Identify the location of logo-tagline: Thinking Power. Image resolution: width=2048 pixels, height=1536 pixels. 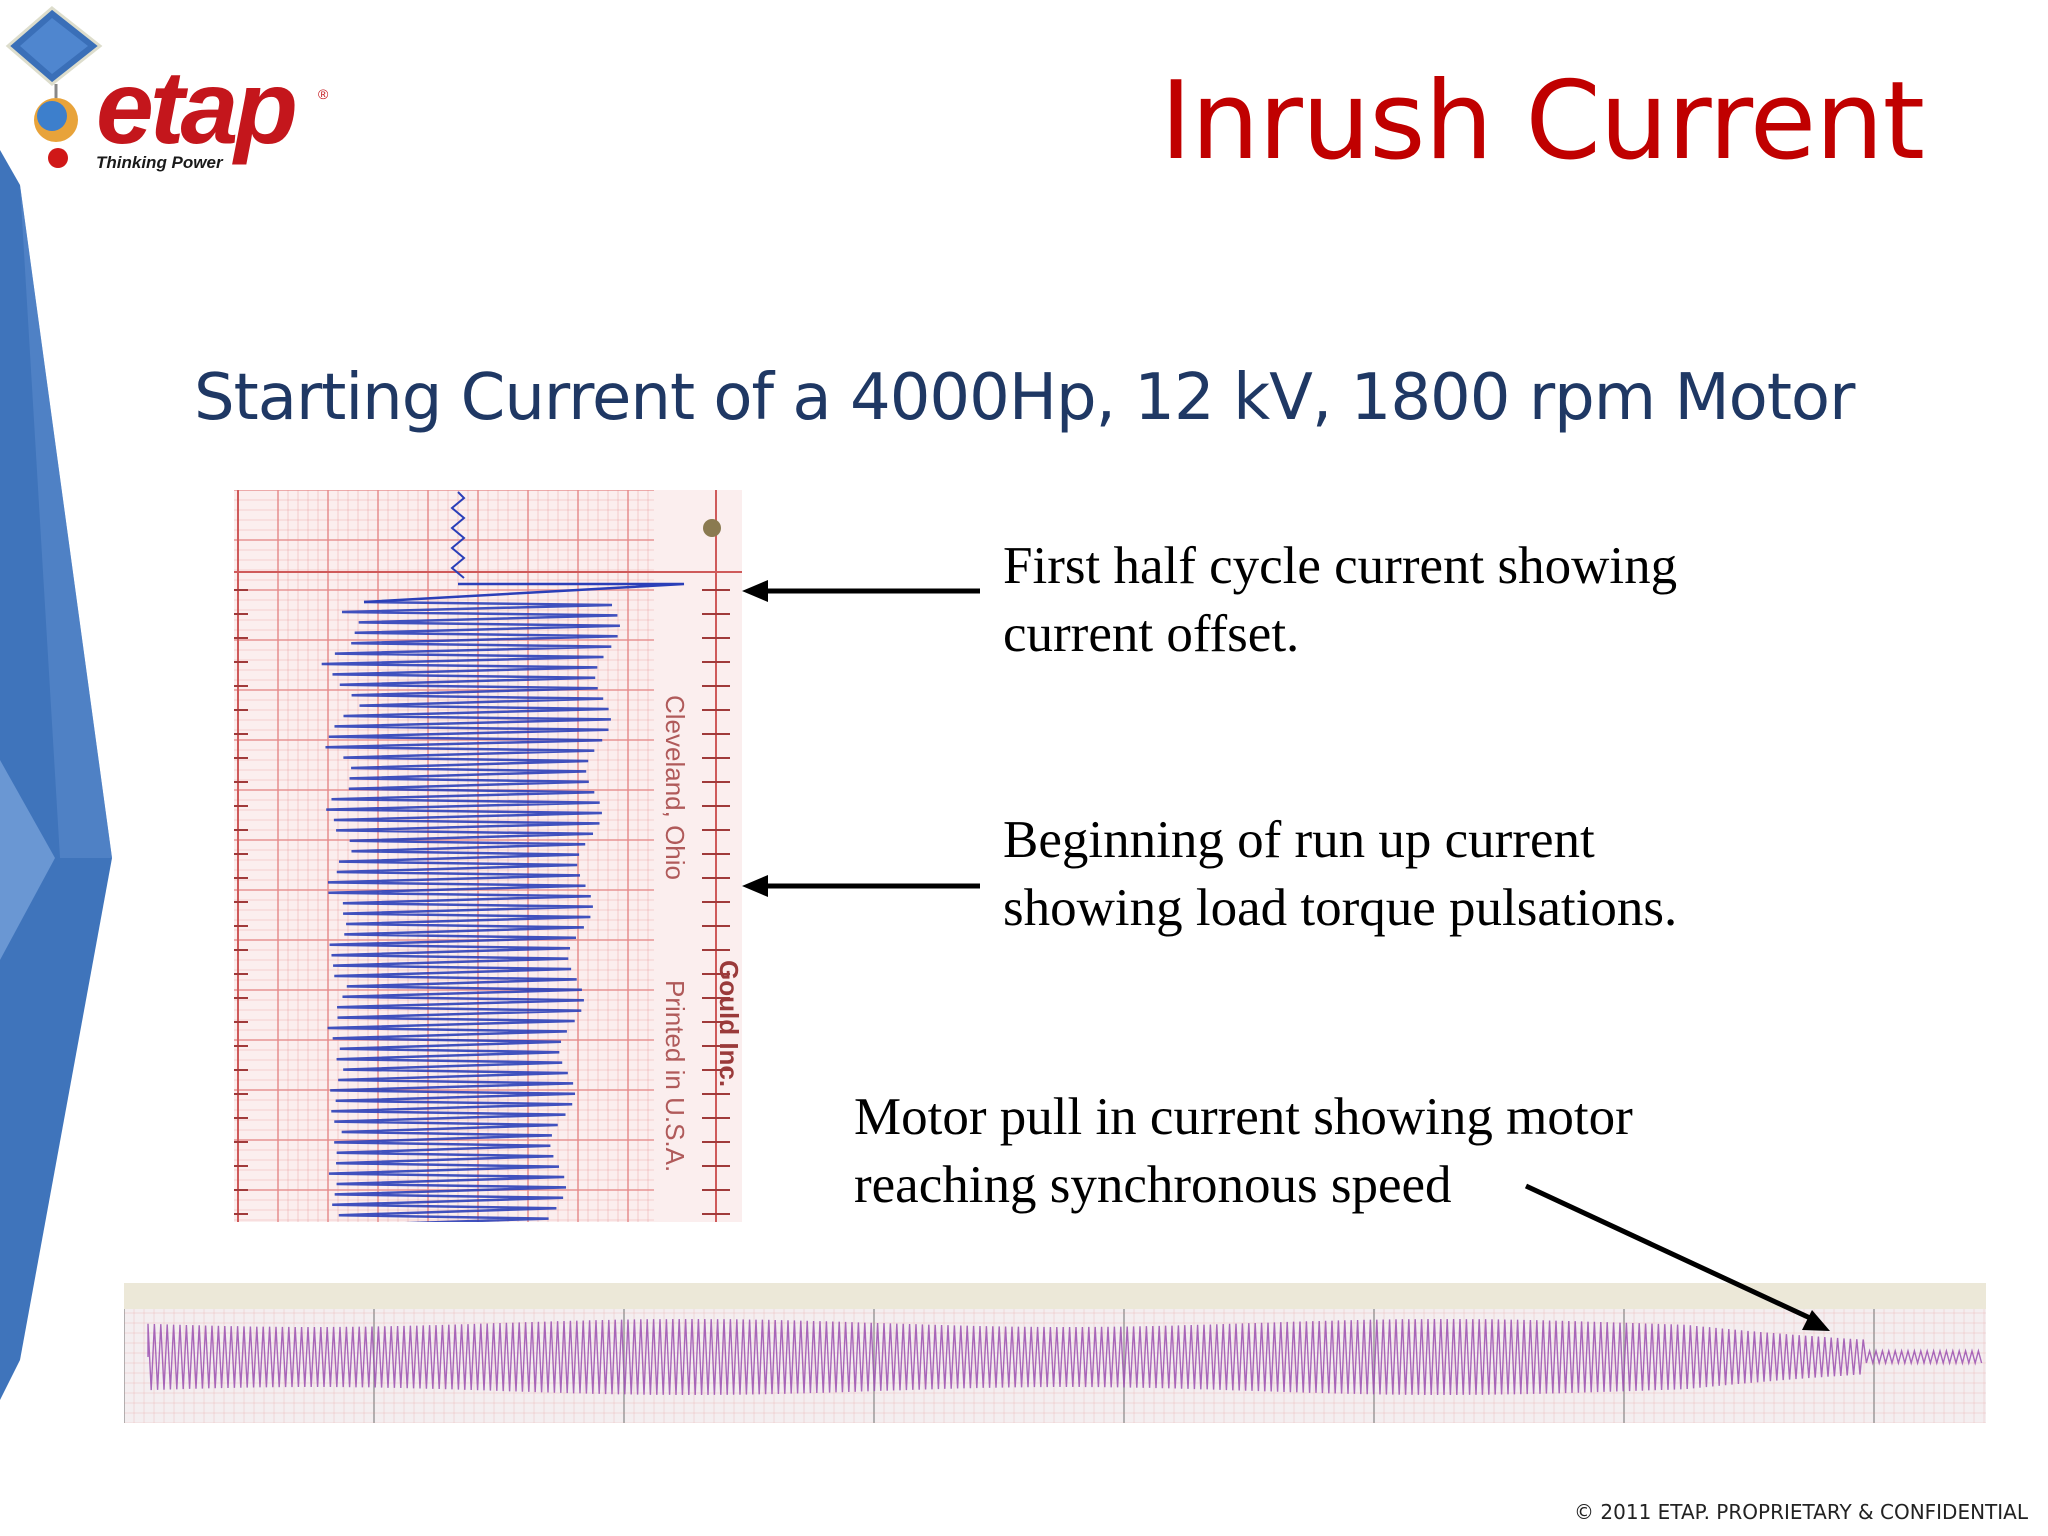
(159, 162).